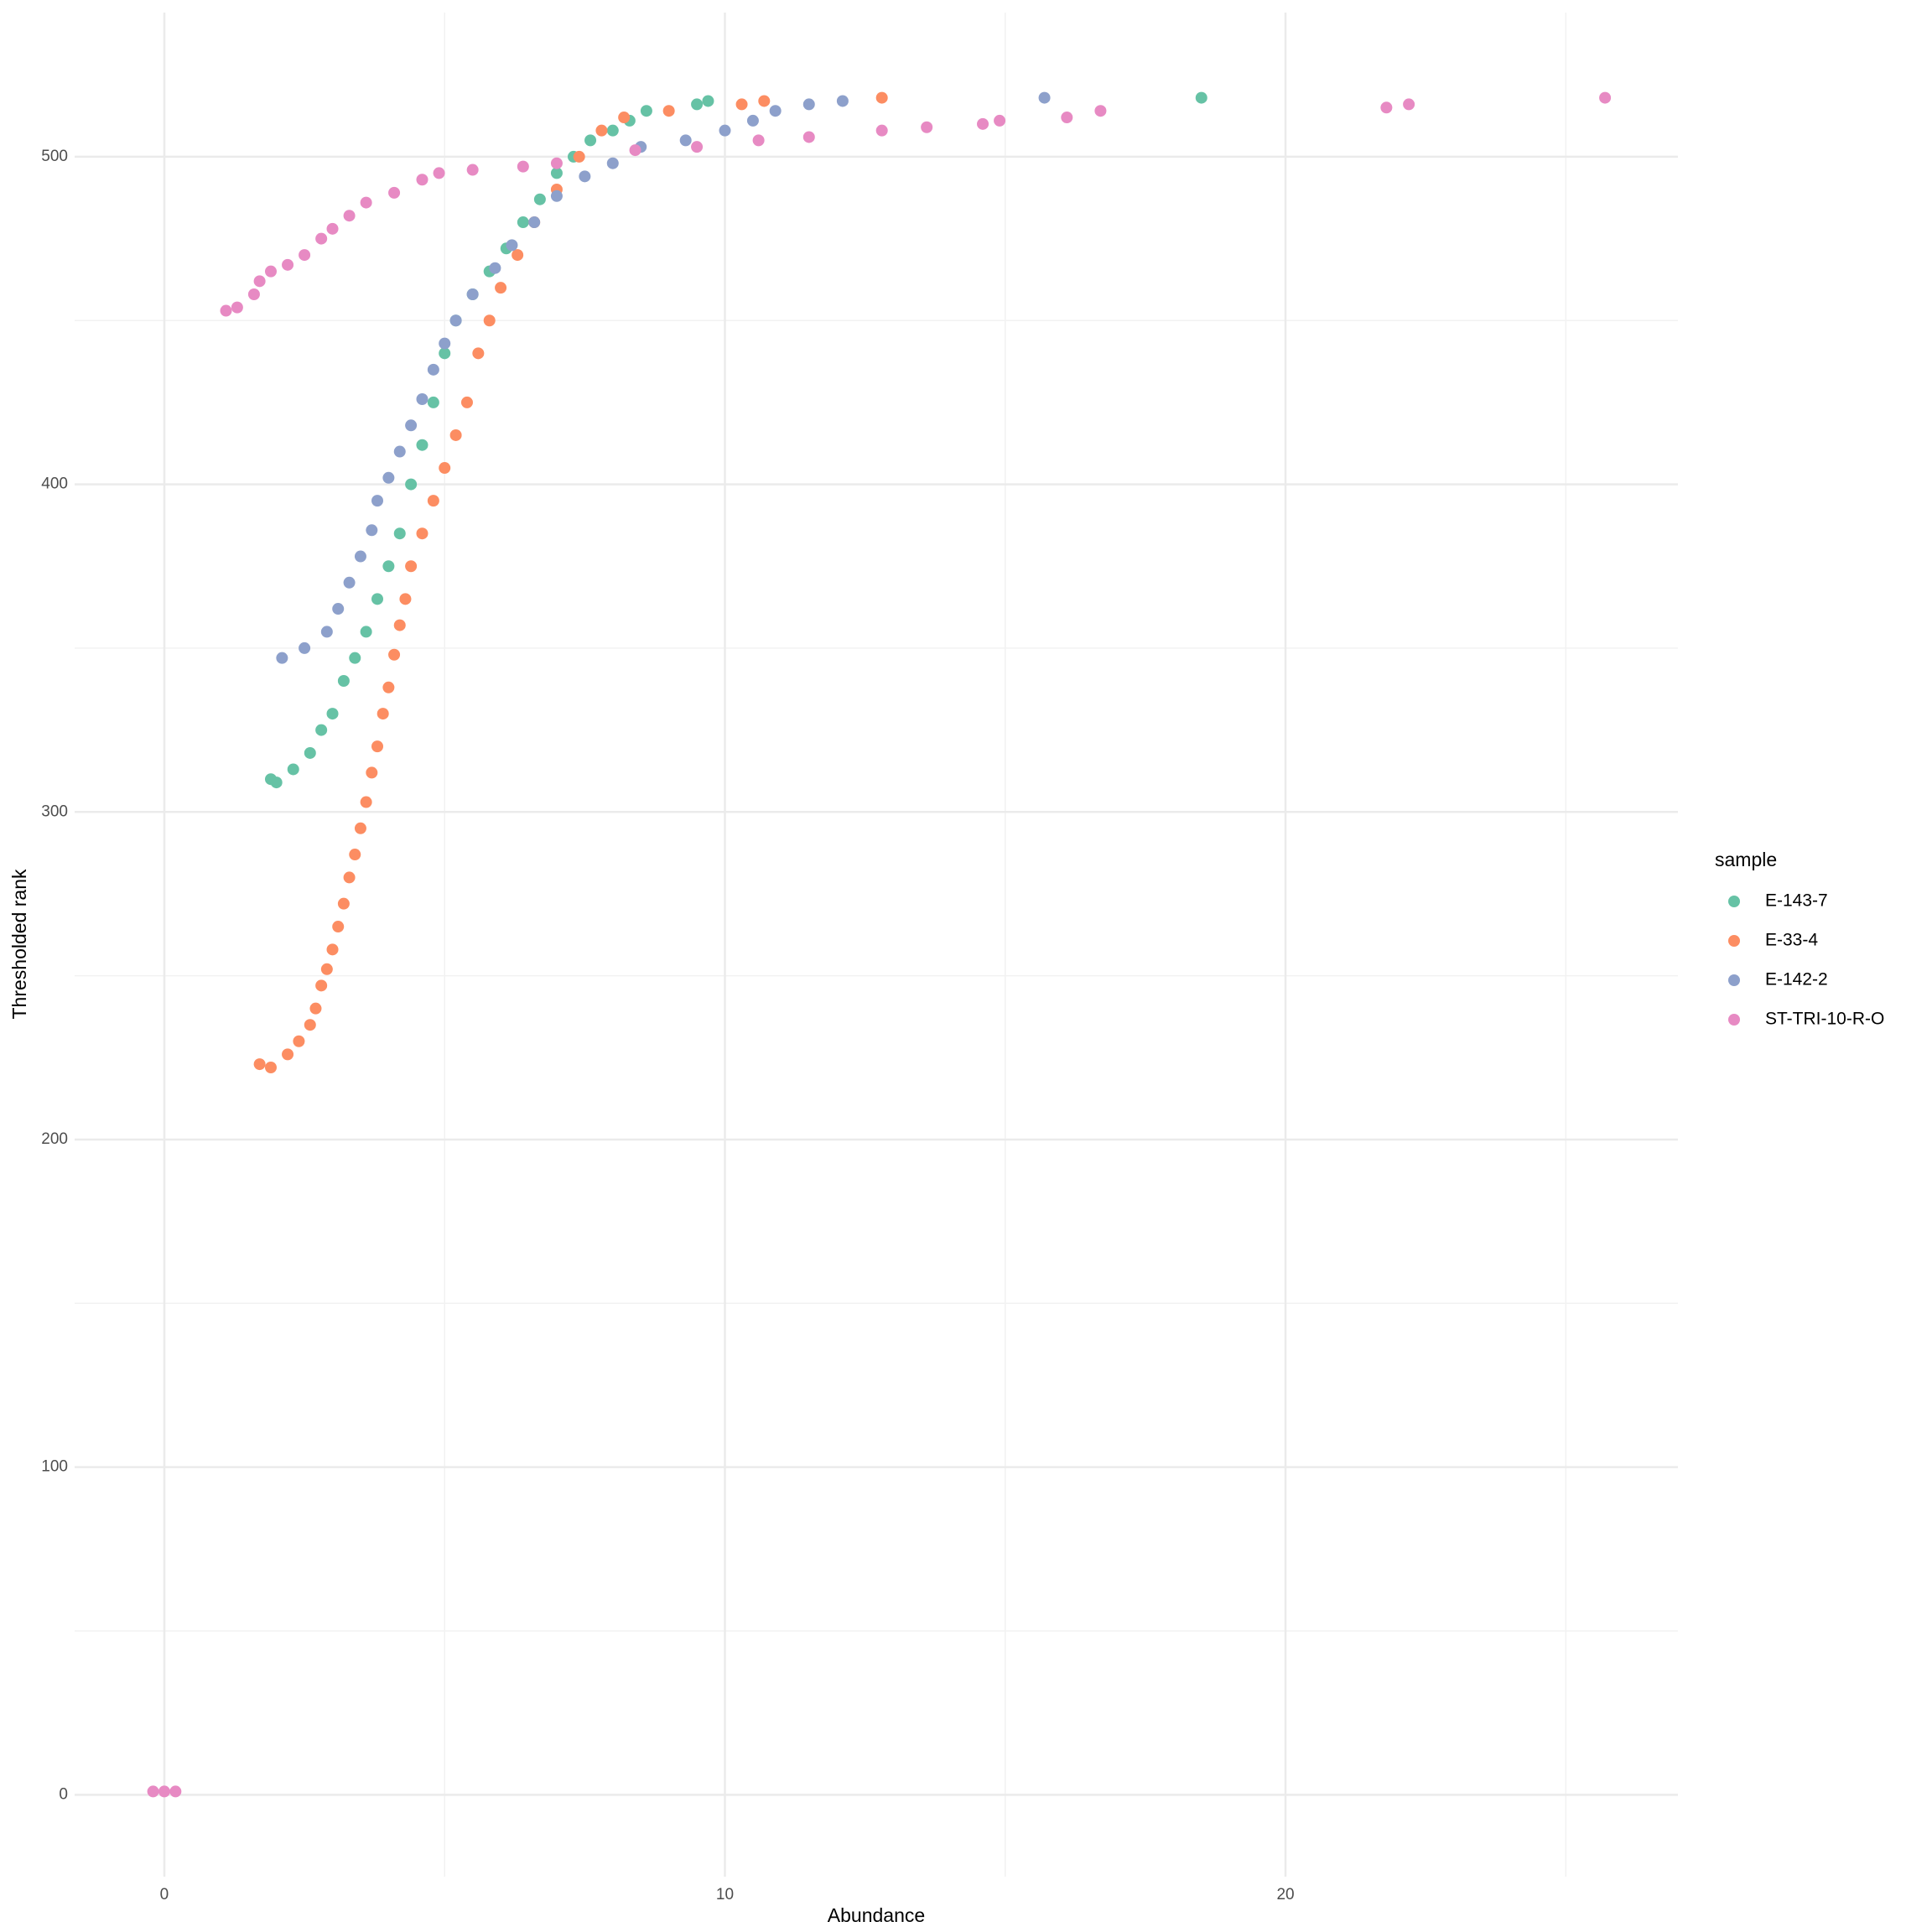 This screenshot has height=1932, width=1932. Describe the element at coordinates (1796, 979) in the screenshot. I see `legend-label: E-142-2` at that location.